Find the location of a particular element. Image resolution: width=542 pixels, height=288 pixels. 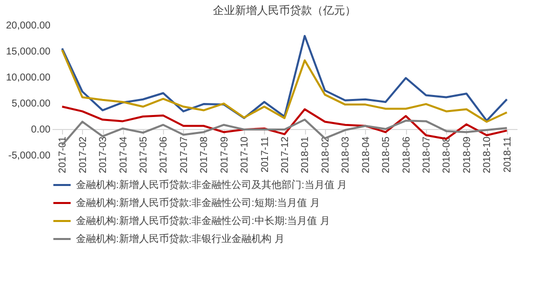

x-tick-label: 2017-03 is located at coordinates (104, 155).